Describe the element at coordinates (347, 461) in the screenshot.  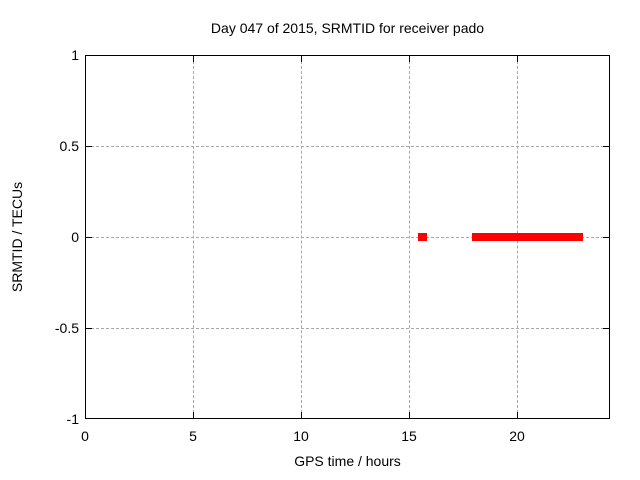
I see `x-axis-title: GPS time / hours` at that location.